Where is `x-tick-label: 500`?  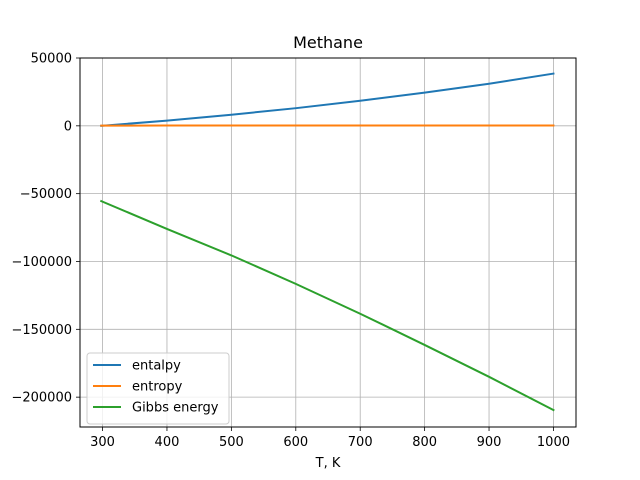
x-tick-label: 500 is located at coordinates (231, 442).